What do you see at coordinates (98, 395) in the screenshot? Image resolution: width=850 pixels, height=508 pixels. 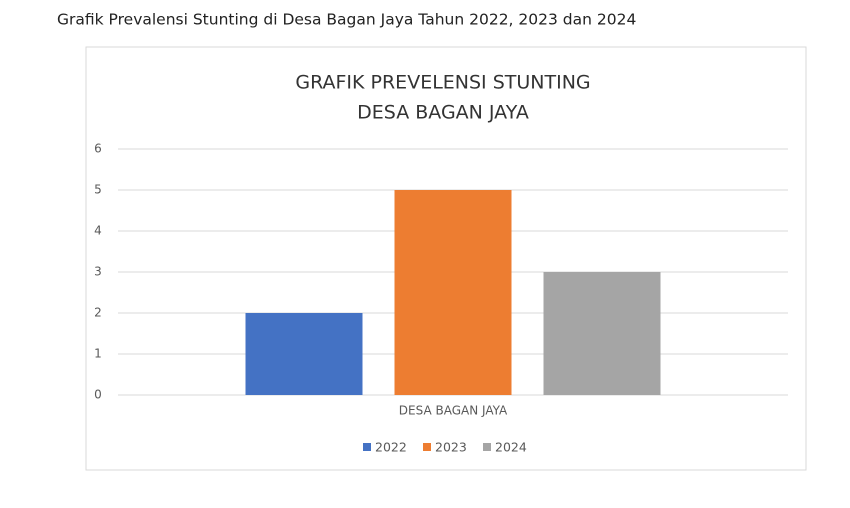 I see `y-tick-label: 0` at bounding box center [98, 395].